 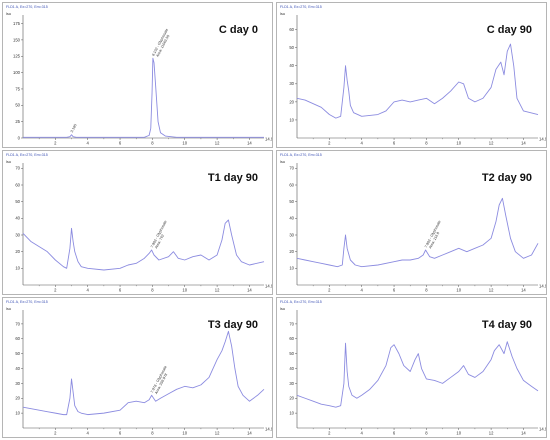 I want to click on peak-label: 7.983 - GlyphosateArea: 116.8, so click(x=435, y=235).